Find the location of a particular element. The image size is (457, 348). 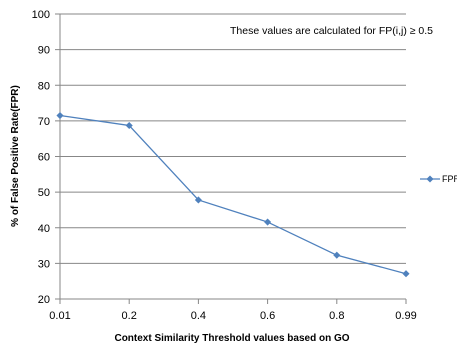

y-tick-label: 80 is located at coordinates (44, 86).